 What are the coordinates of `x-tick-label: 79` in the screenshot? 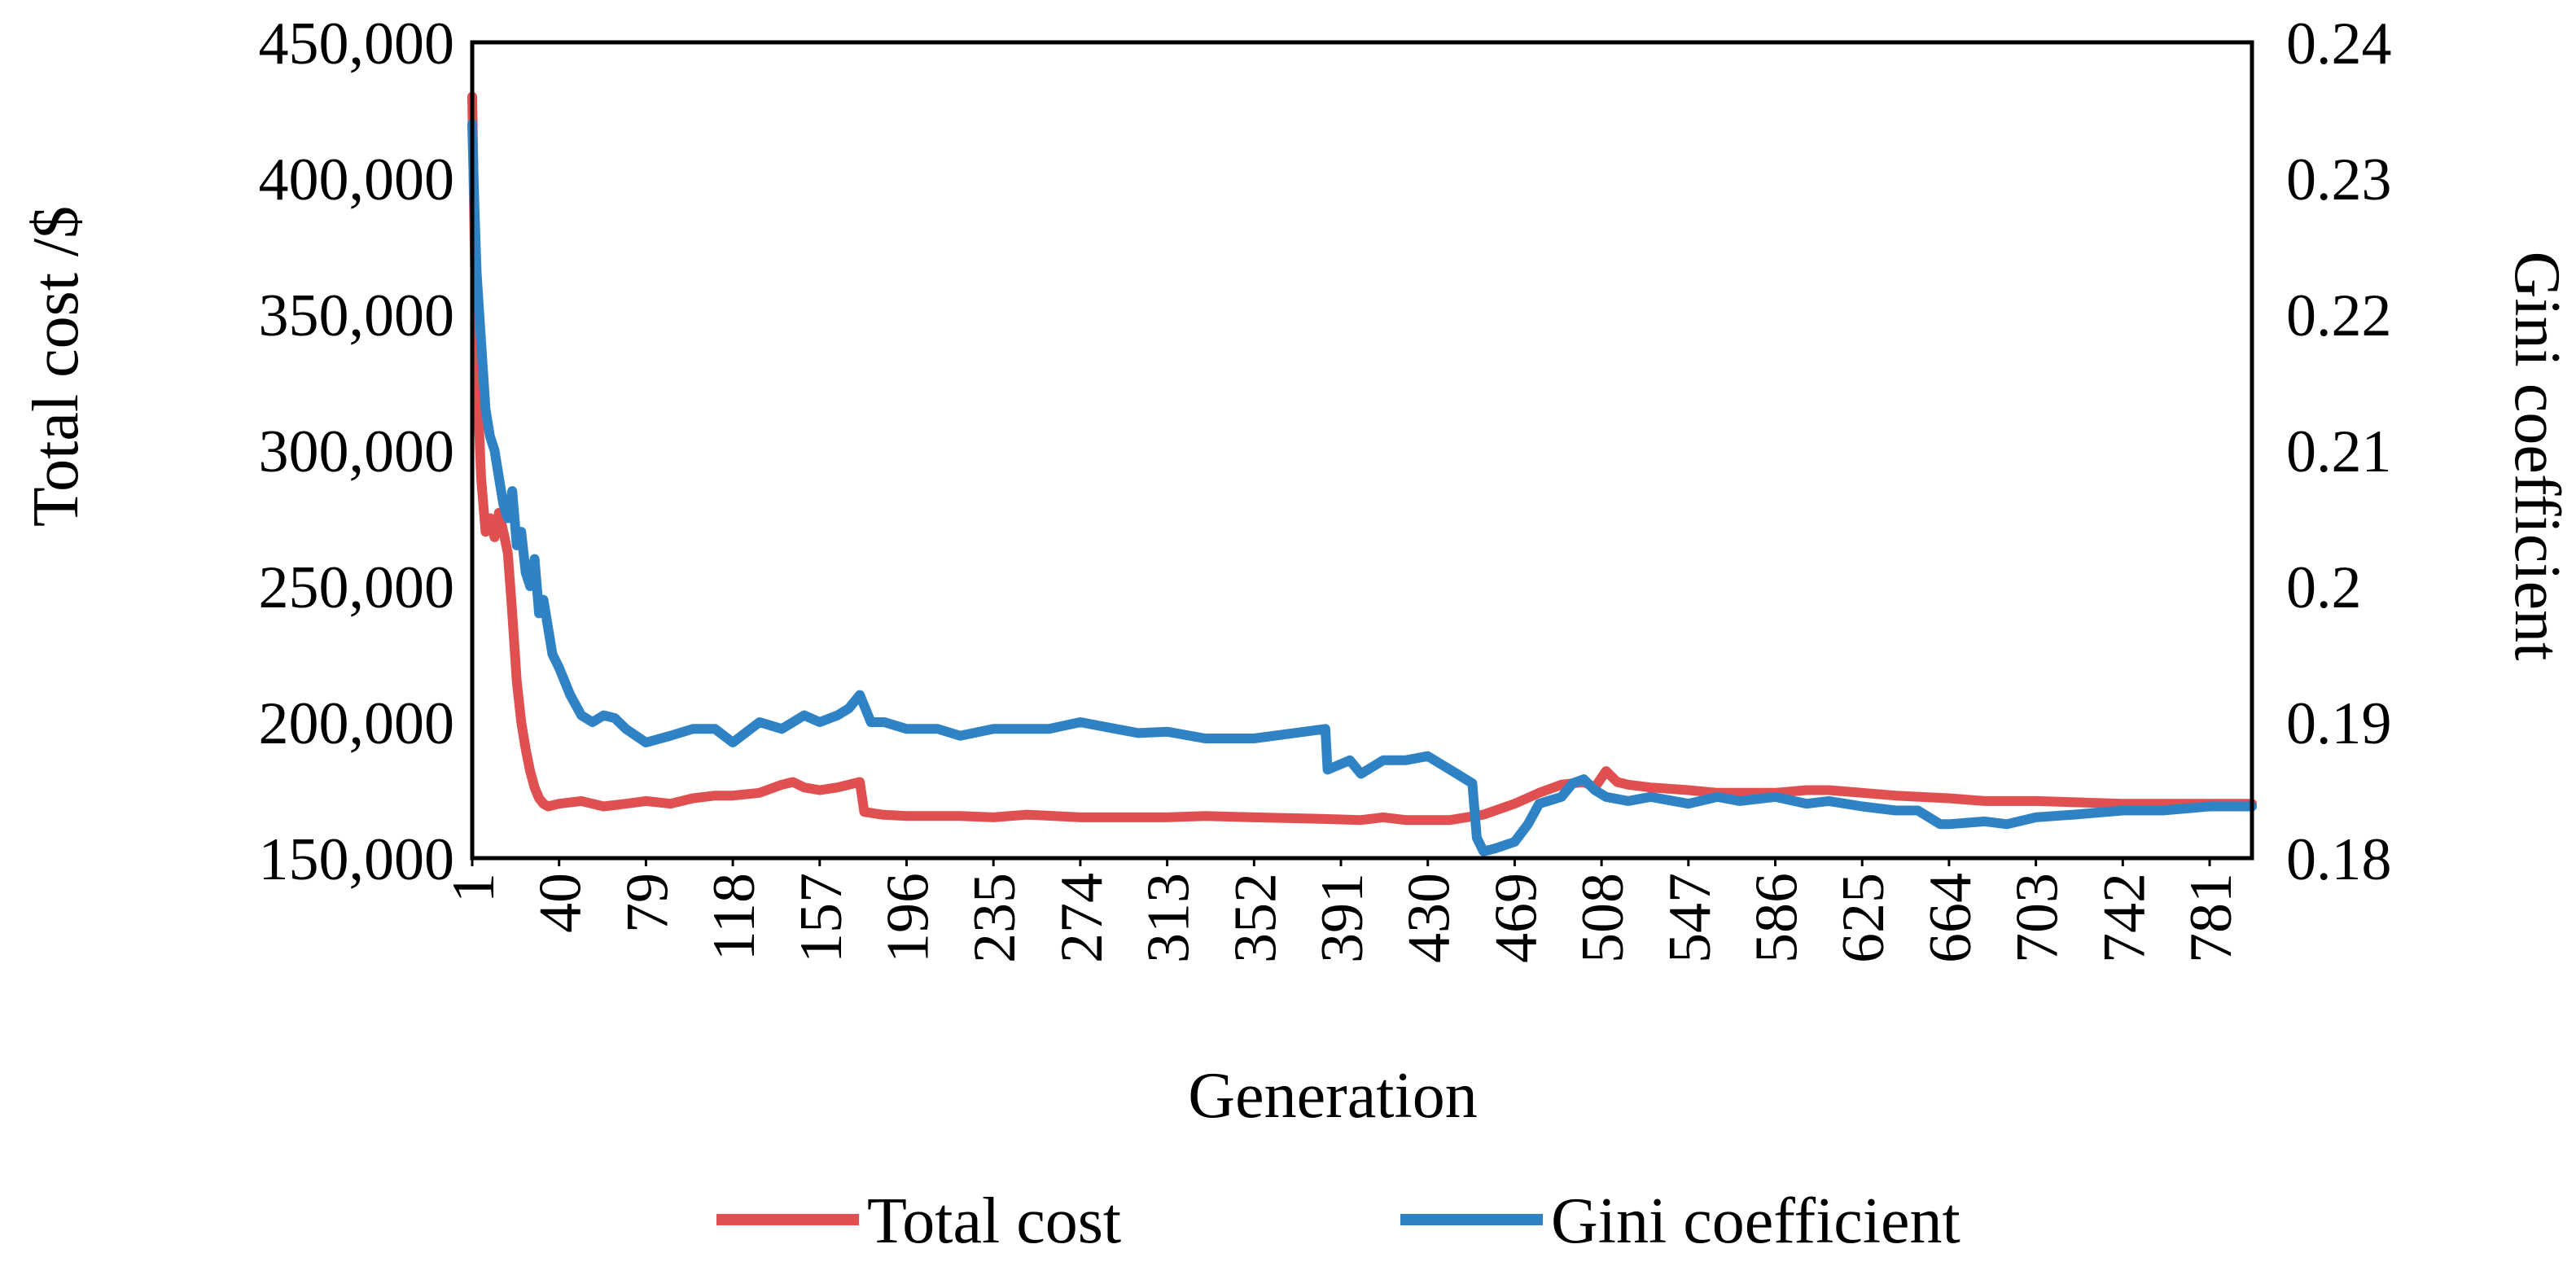 It's located at (647, 903).